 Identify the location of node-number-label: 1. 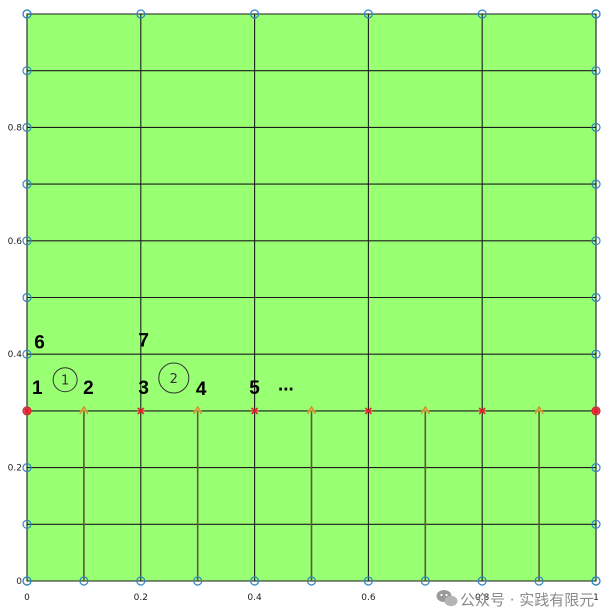
(37, 388).